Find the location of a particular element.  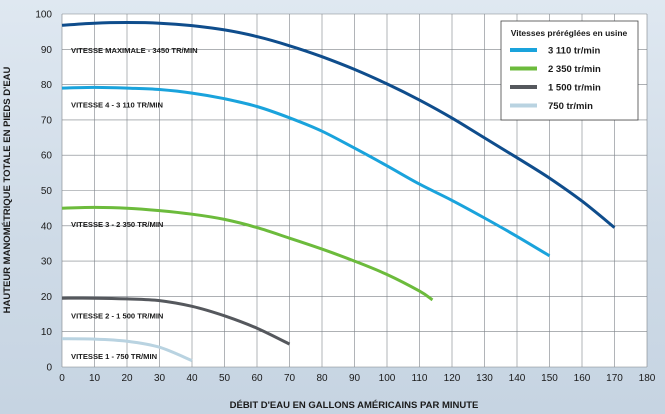

y-tick-50: 50 is located at coordinates (47, 191).